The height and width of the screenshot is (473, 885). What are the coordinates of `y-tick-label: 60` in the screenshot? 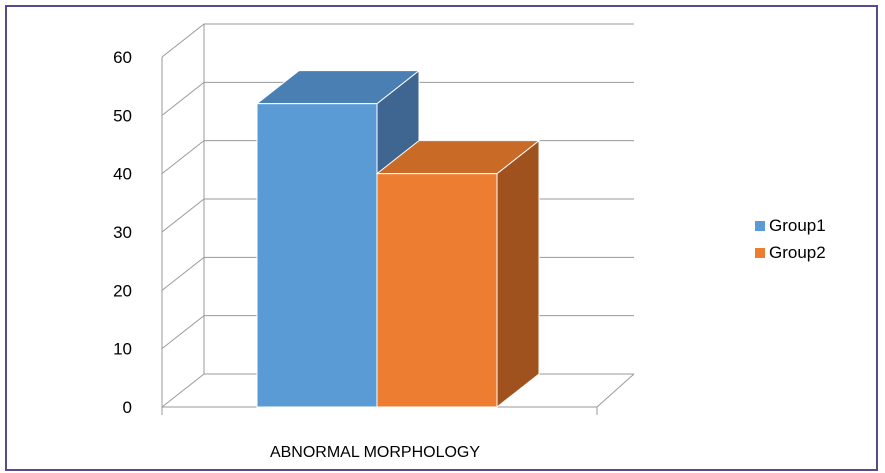 It's located at (122, 57).